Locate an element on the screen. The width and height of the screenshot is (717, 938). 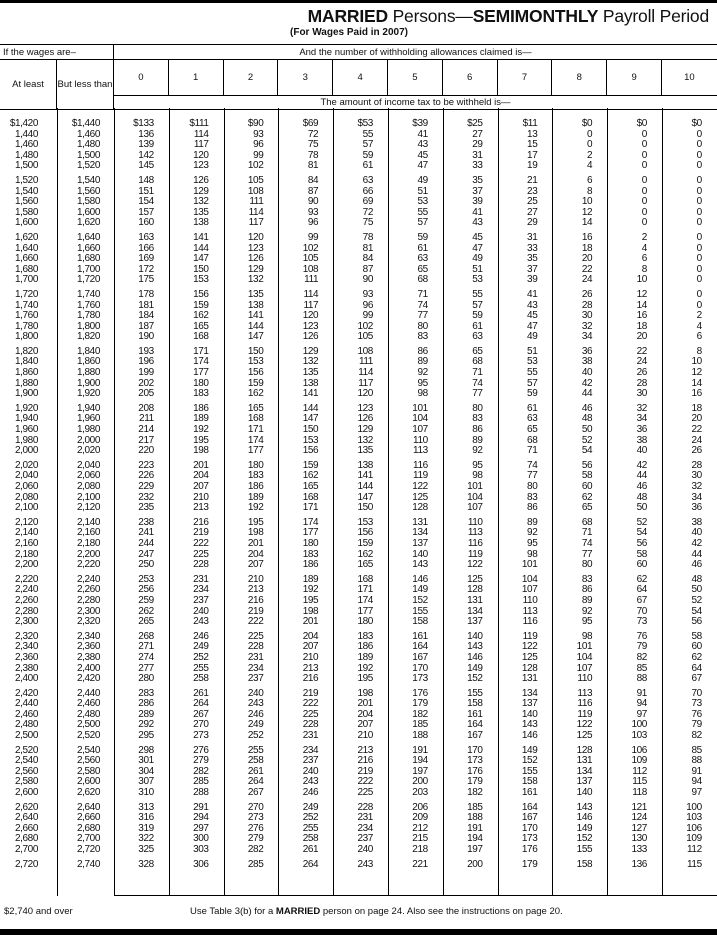
tax-allowance-5: 122 is located at coordinates (420, 486).